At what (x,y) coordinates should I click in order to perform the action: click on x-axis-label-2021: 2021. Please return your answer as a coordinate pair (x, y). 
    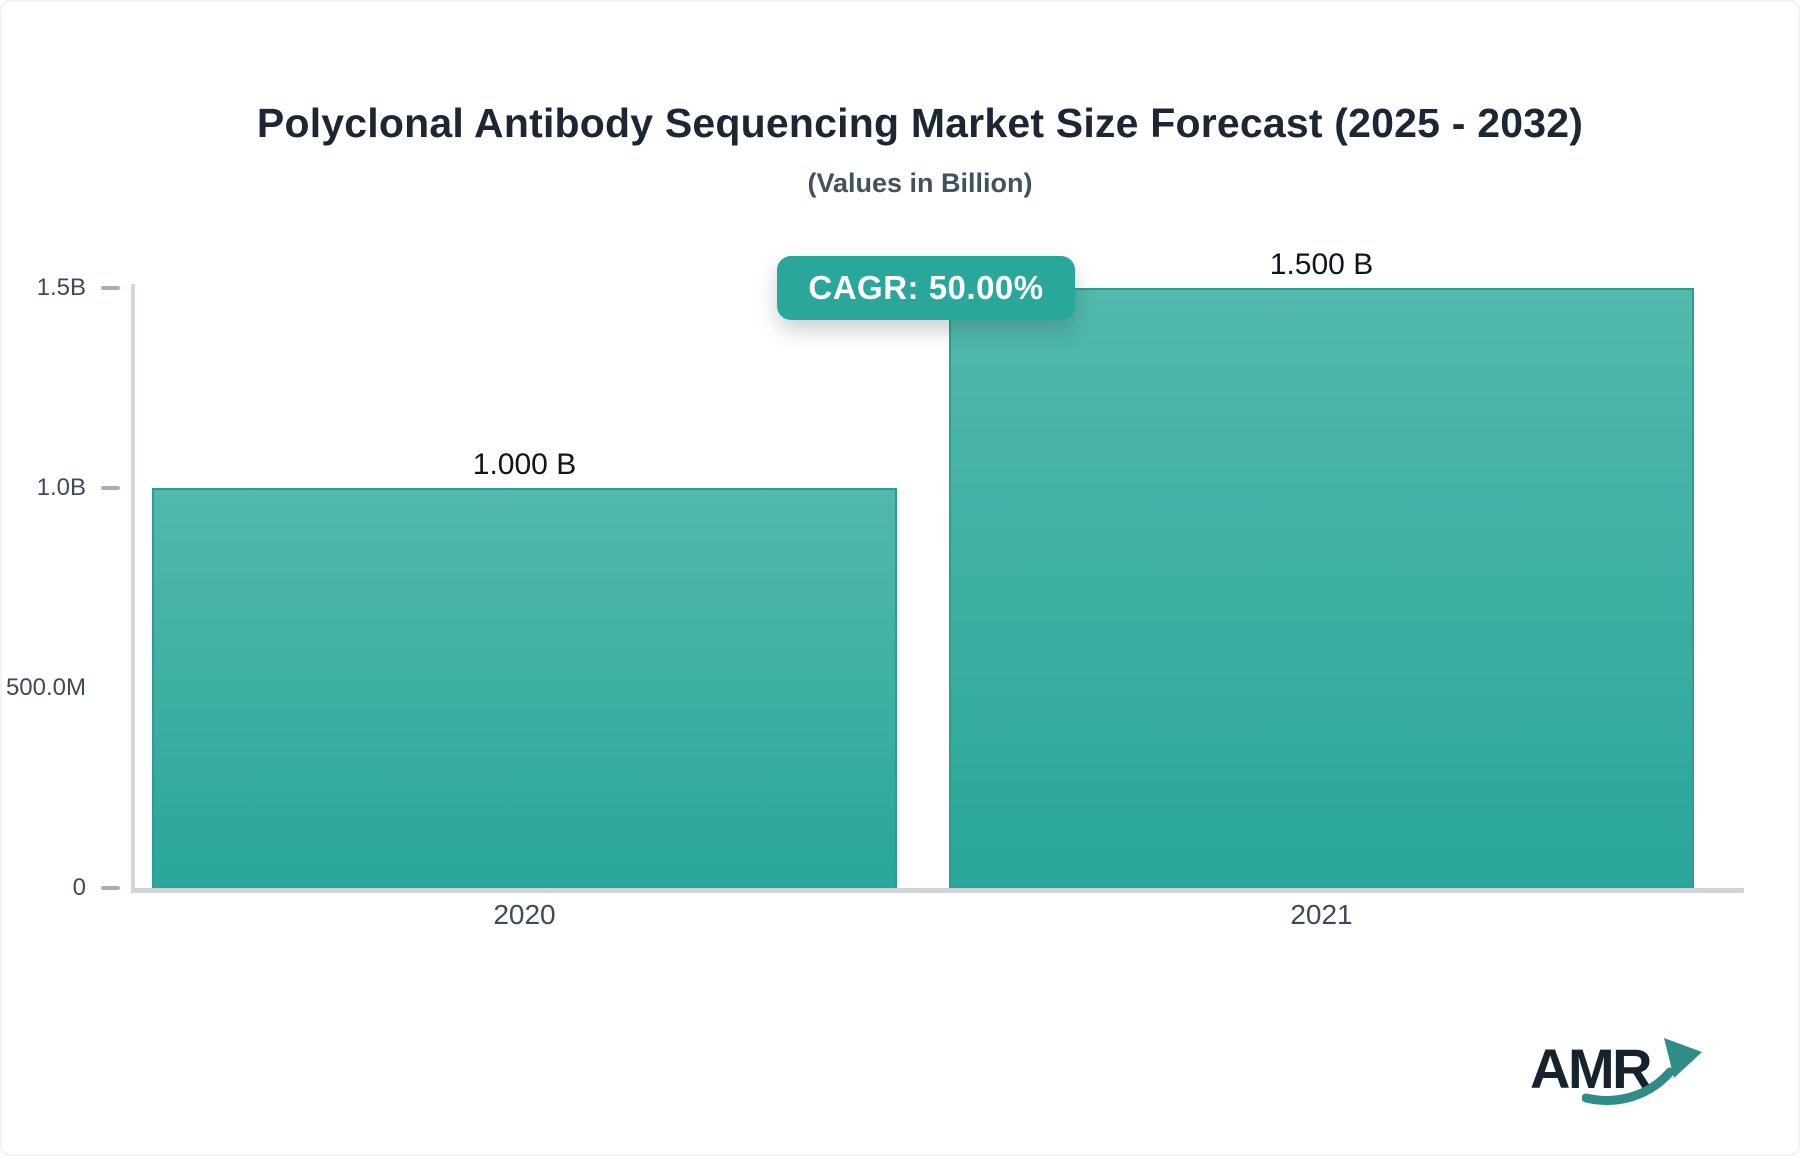
    Looking at the image, I should click on (1321, 914).